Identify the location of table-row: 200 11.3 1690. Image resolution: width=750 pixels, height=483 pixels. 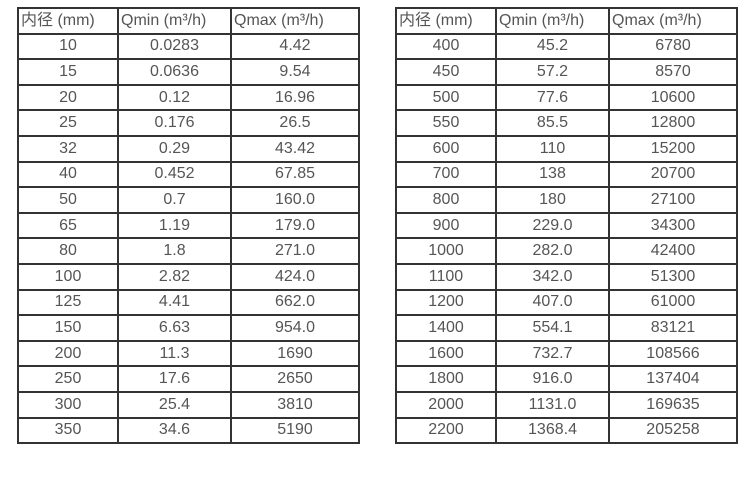
(188, 353).